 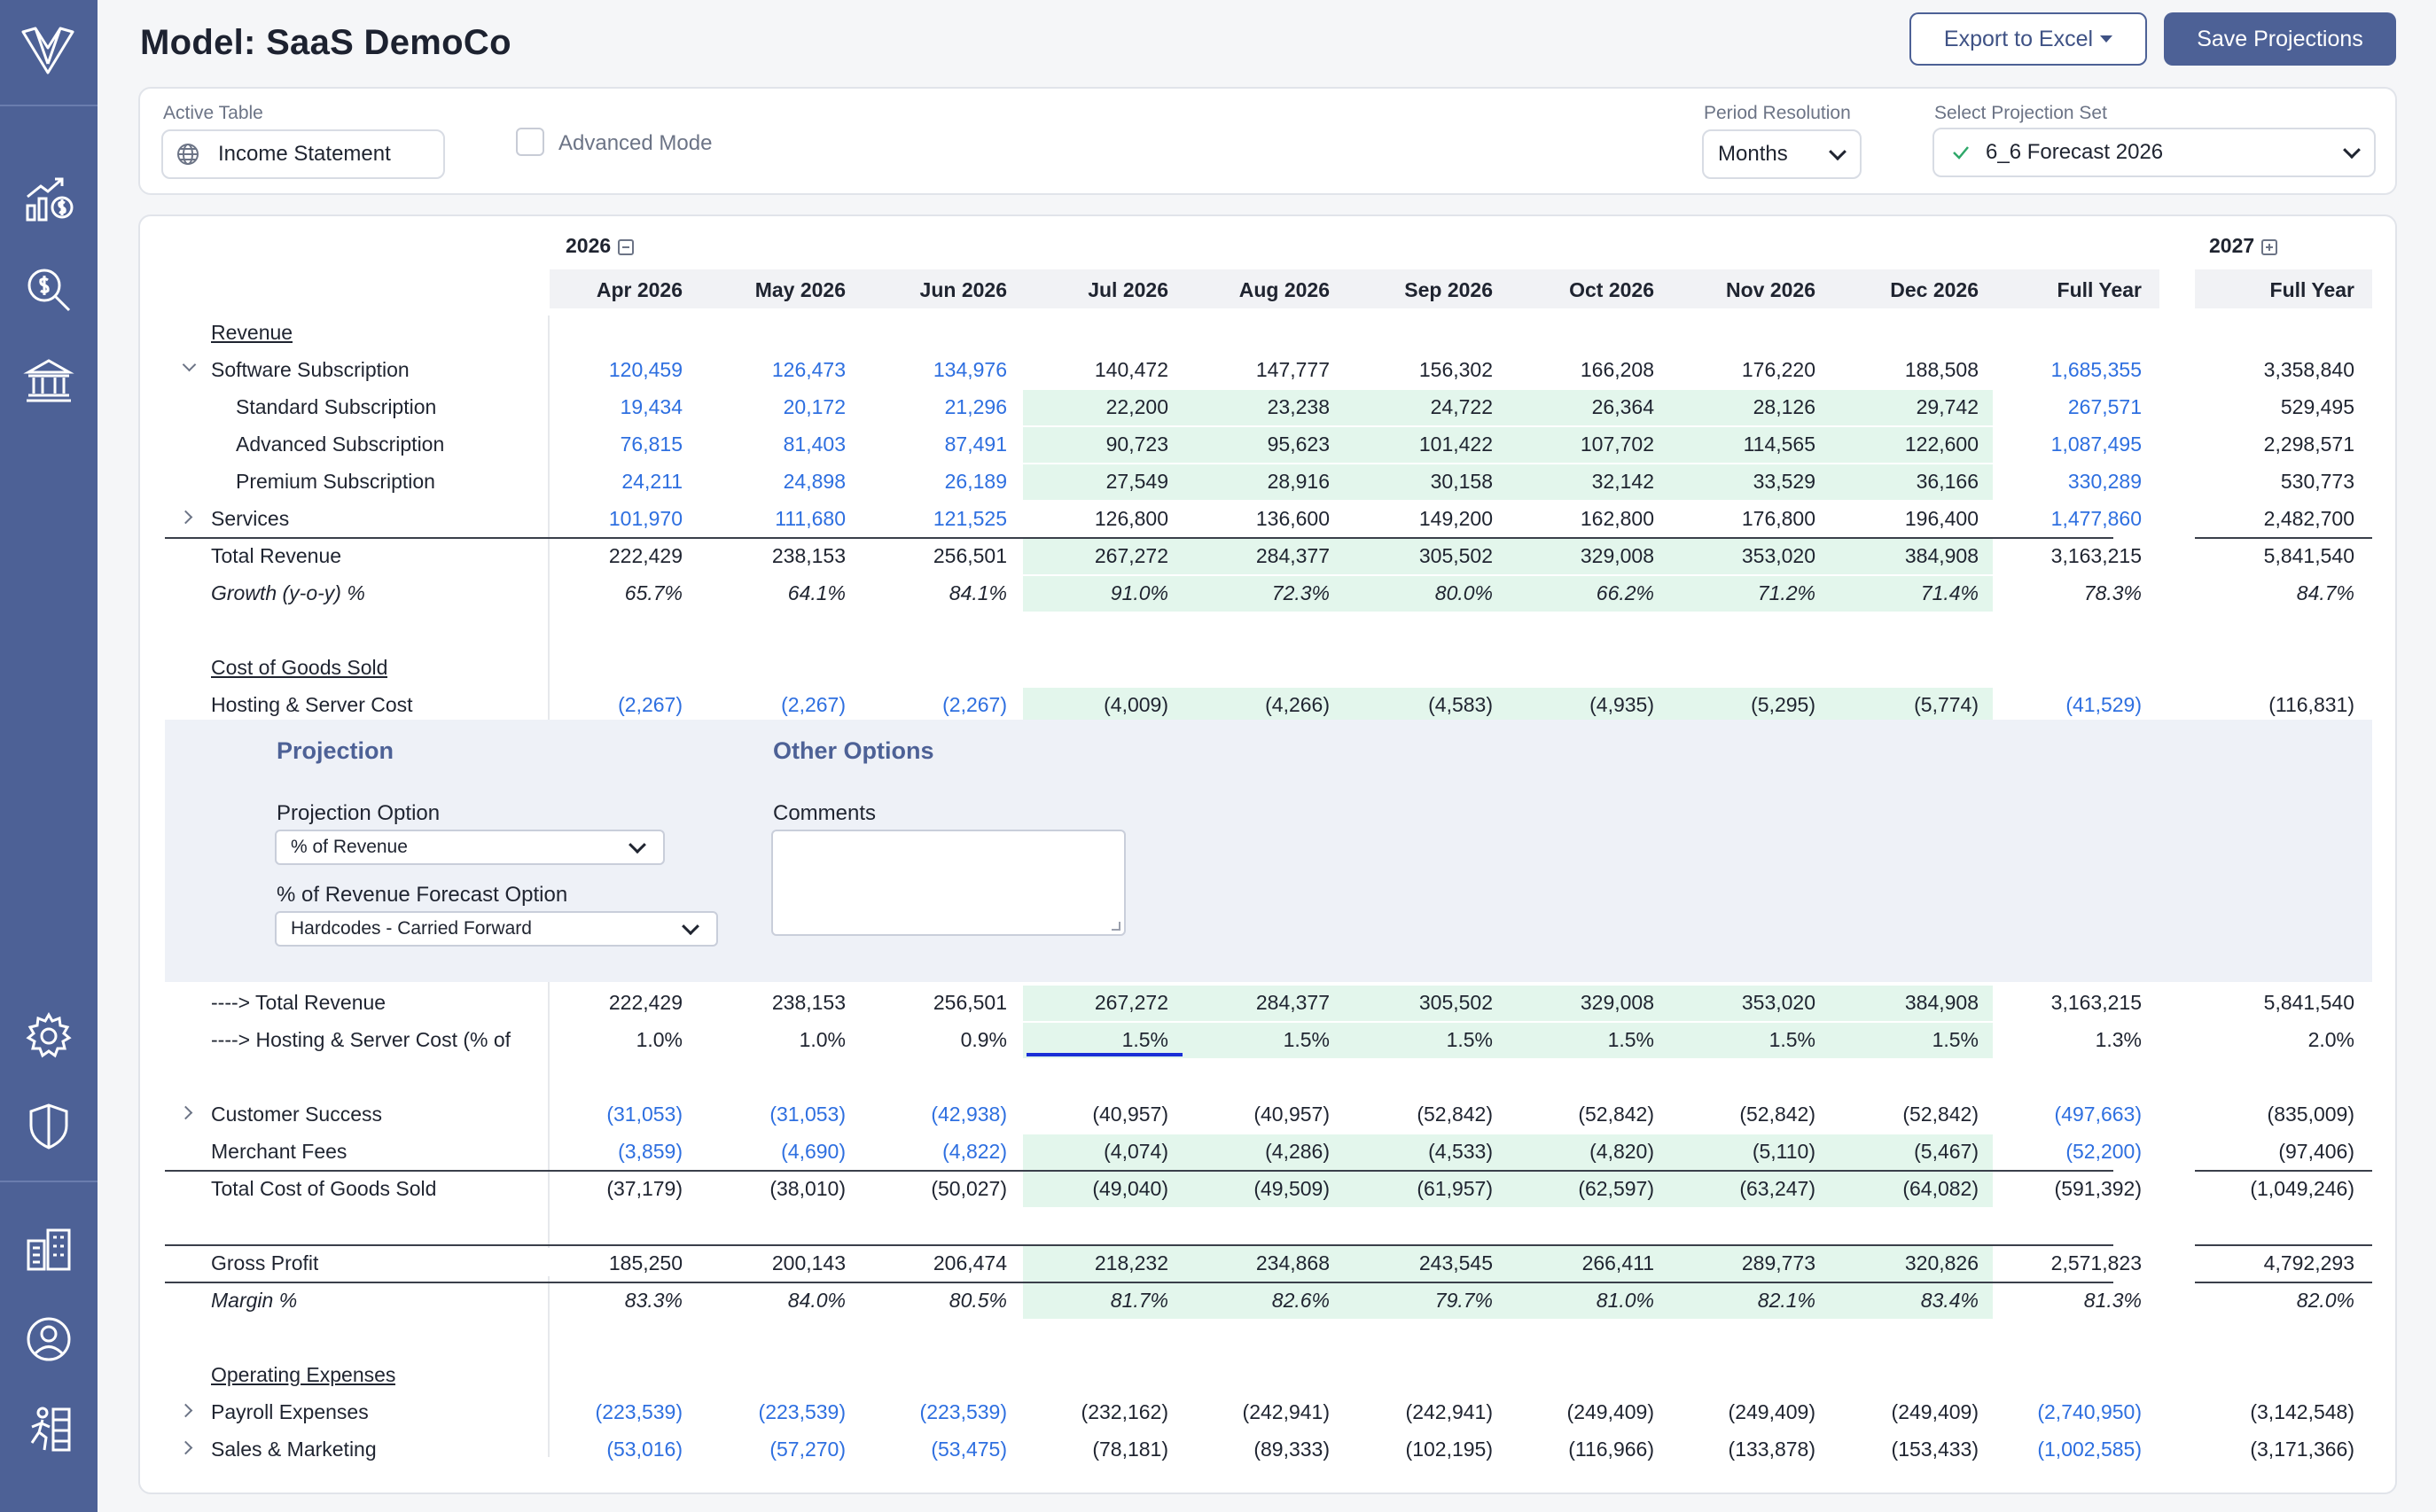 What do you see at coordinates (1291, 1114) in the screenshot?
I see `table-cell: (40,957)` at bounding box center [1291, 1114].